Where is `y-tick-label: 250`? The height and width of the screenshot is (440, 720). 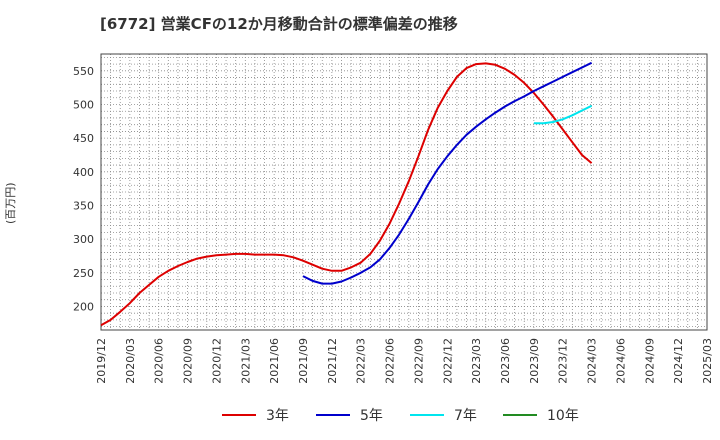
y-tick-label: 250 is located at coordinates (83, 273).